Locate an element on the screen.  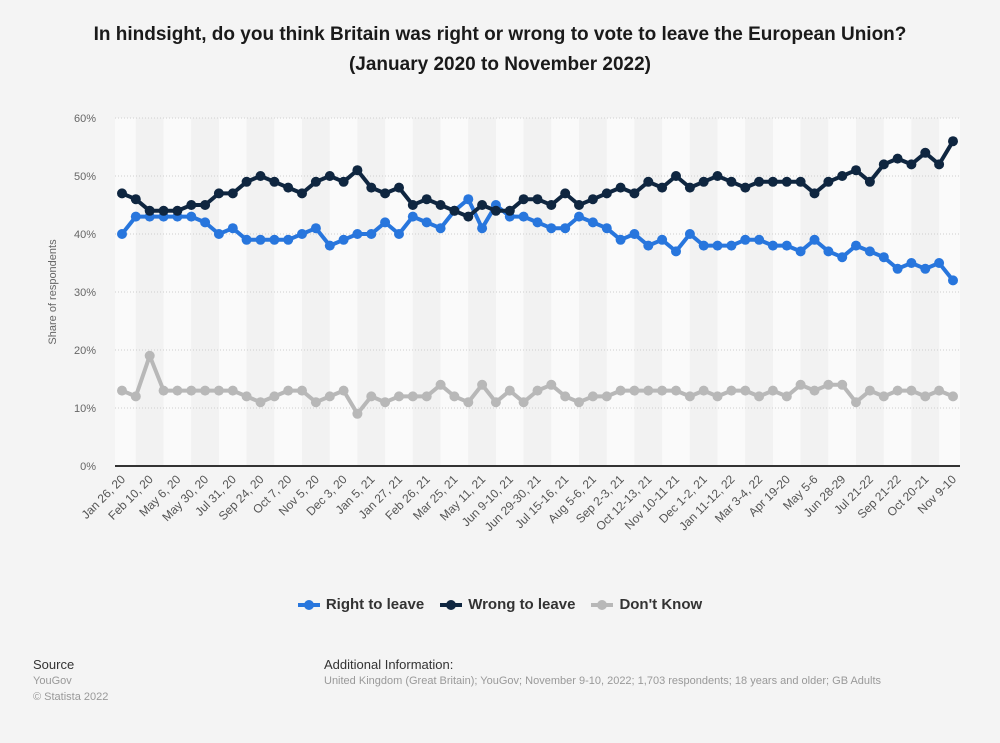
source-heading: Source is located at coordinates (54, 664).